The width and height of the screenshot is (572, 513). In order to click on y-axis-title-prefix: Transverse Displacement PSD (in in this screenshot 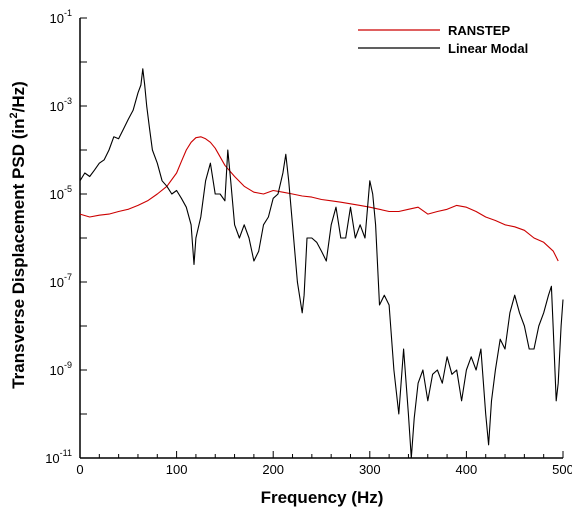, I will do `click(18, 254)`.